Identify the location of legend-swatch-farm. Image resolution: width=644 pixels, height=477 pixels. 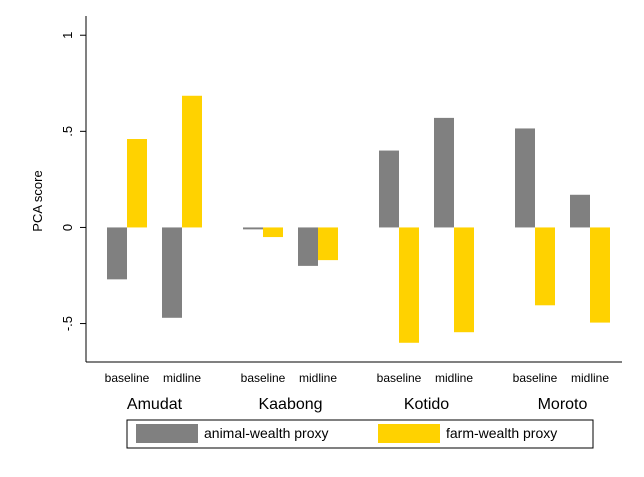
(409, 433).